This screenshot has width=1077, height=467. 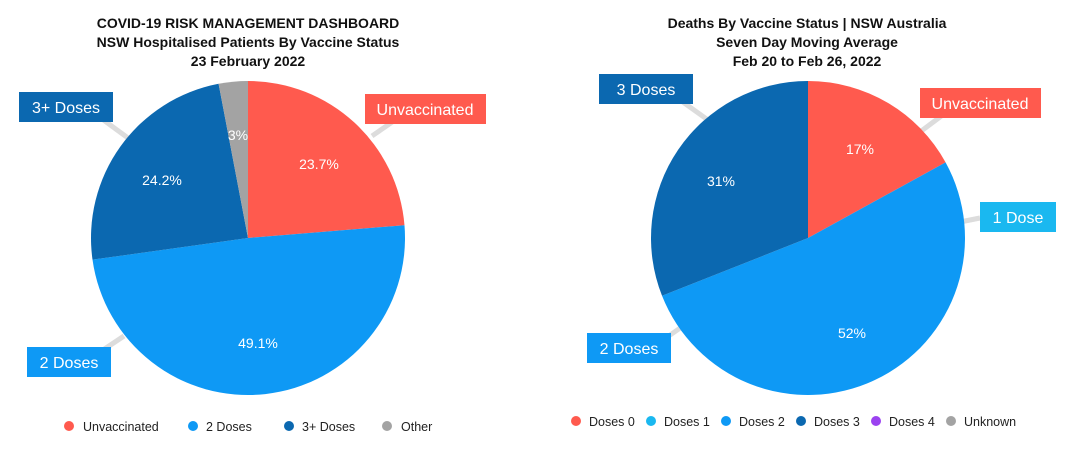 I want to click on chart1-callout-2doses: 2 Doses, so click(x=69, y=363).